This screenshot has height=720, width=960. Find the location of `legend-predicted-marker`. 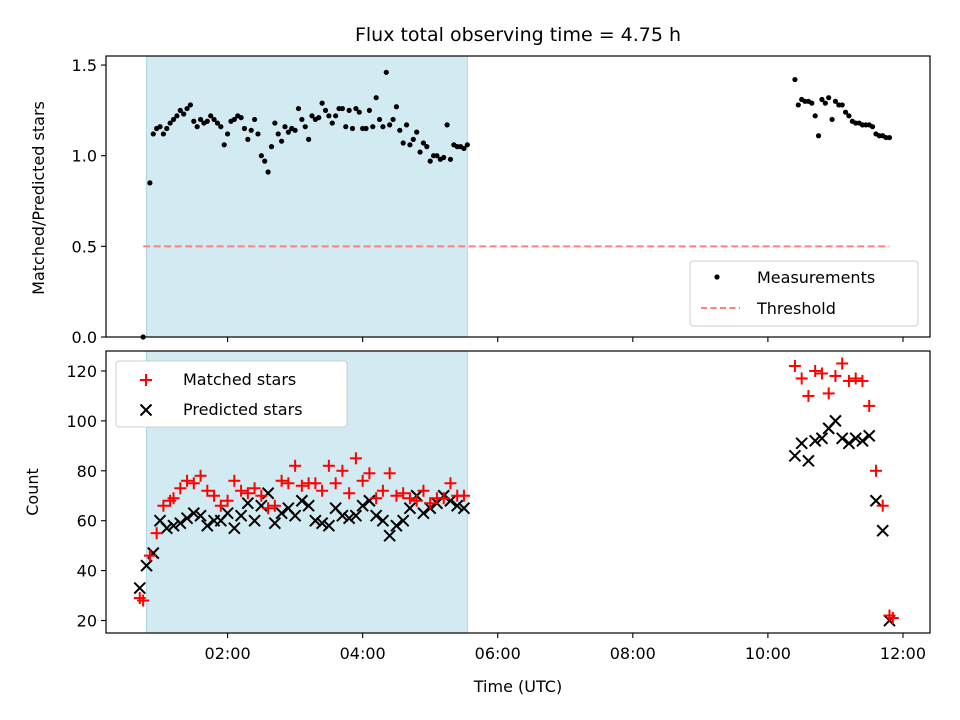

legend-predicted-marker is located at coordinates (146, 410).